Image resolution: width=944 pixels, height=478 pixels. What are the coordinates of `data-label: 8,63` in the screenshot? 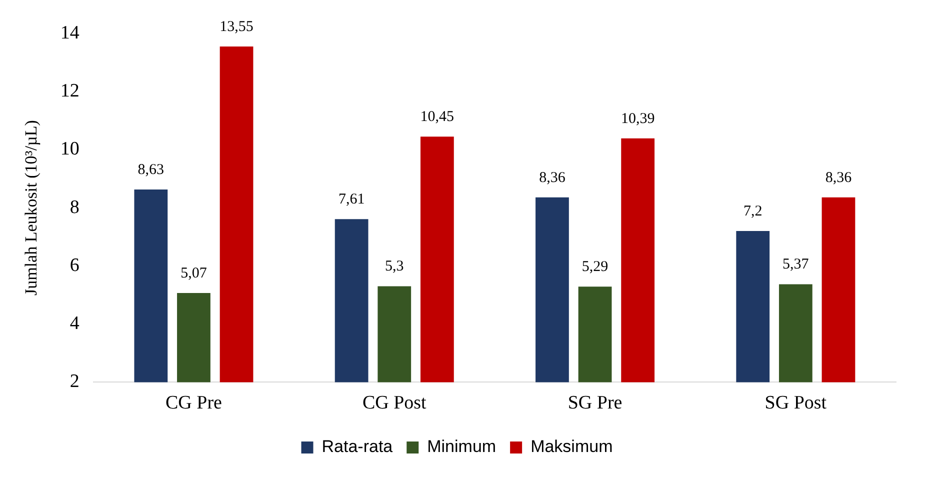 It's located at (151, 170).